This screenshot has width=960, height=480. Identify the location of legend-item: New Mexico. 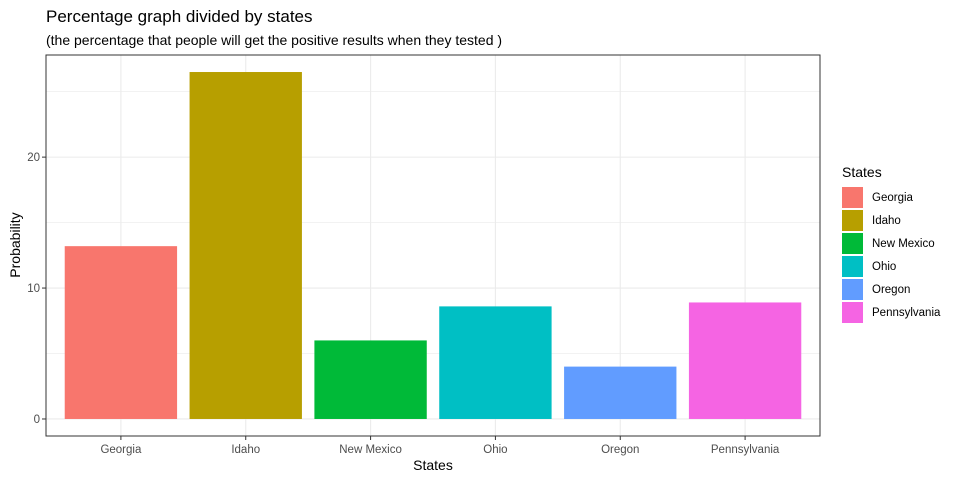
(891, 243).